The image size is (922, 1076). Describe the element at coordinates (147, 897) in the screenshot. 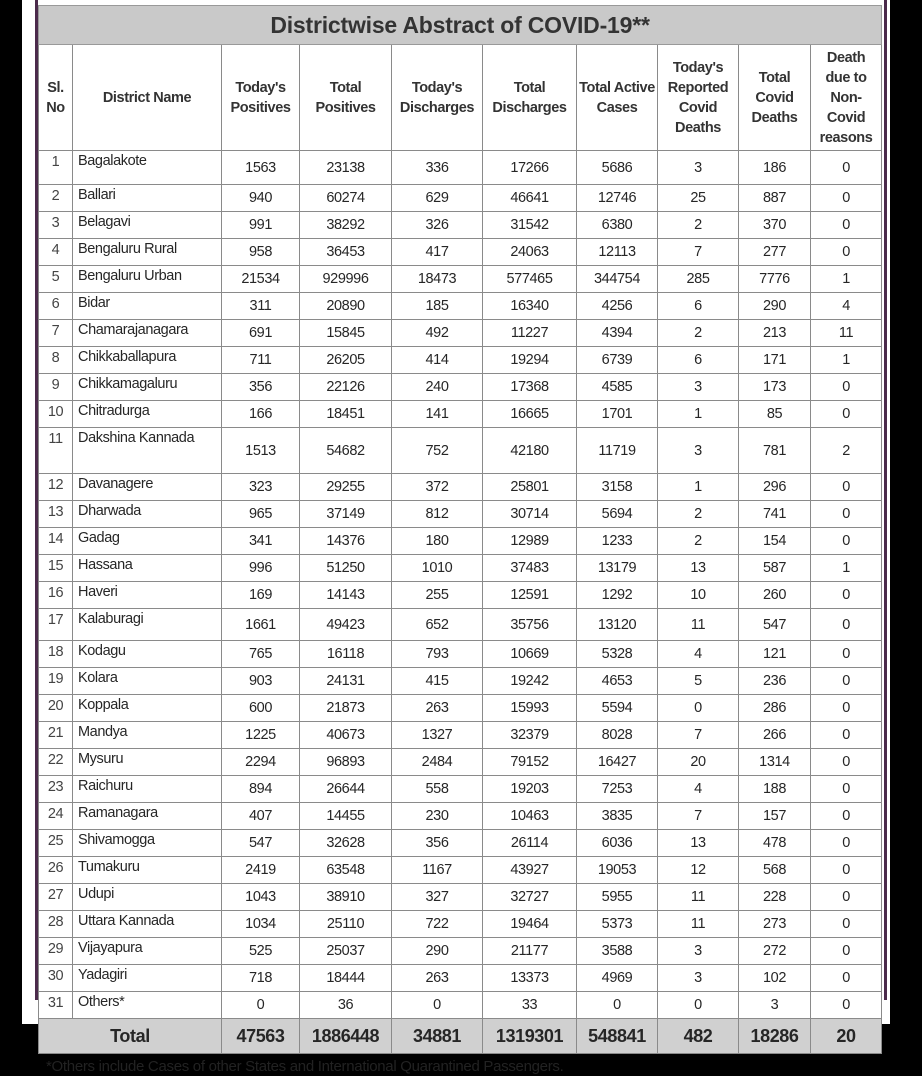

I see `col-district-name-cell: Udupi` at that location.